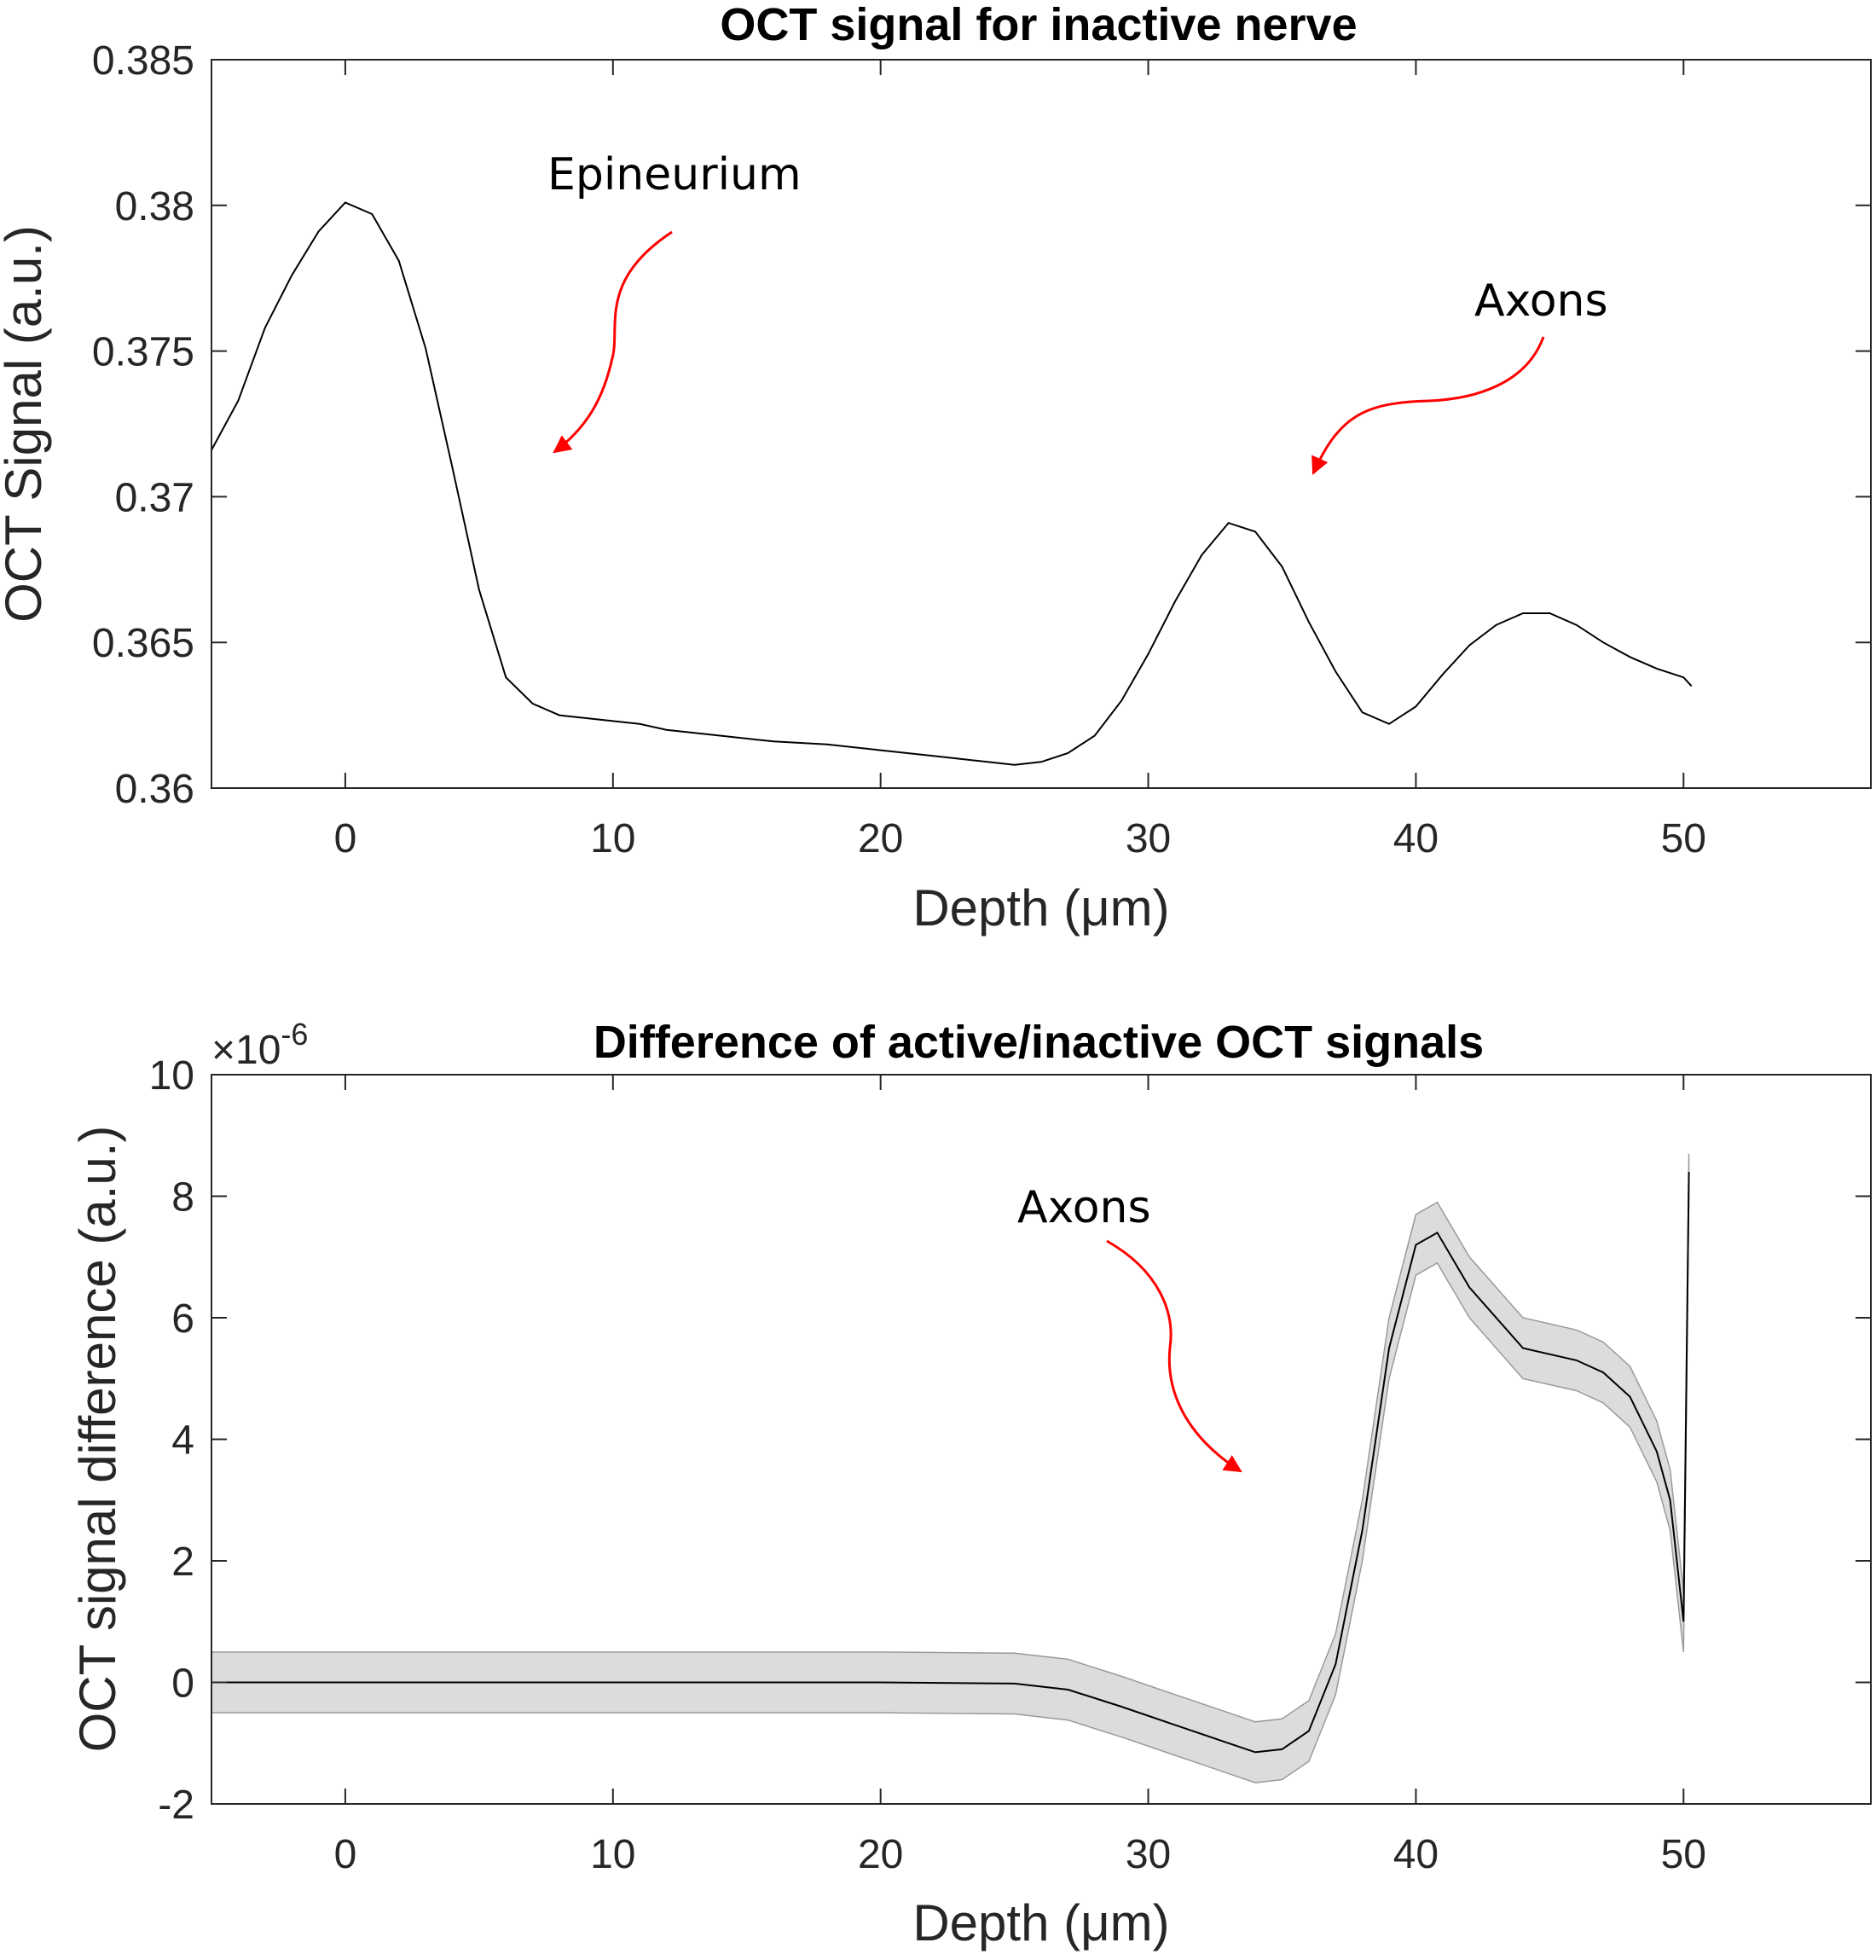 This screenshot has height=1960, width=1876. I want to click on y-multiplier-exponent: -6, so click(294, 1034).